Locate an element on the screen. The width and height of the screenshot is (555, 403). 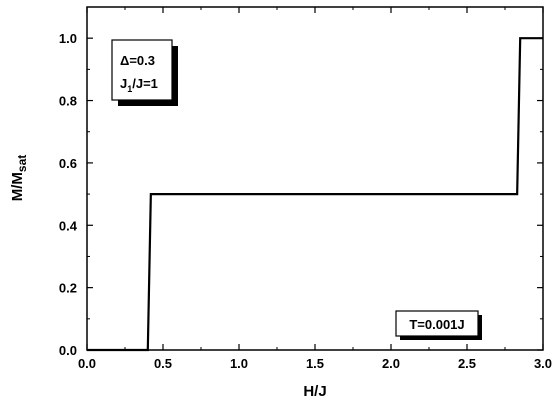
x-tick-label: 0.0 is located at coordinates (87, 363).